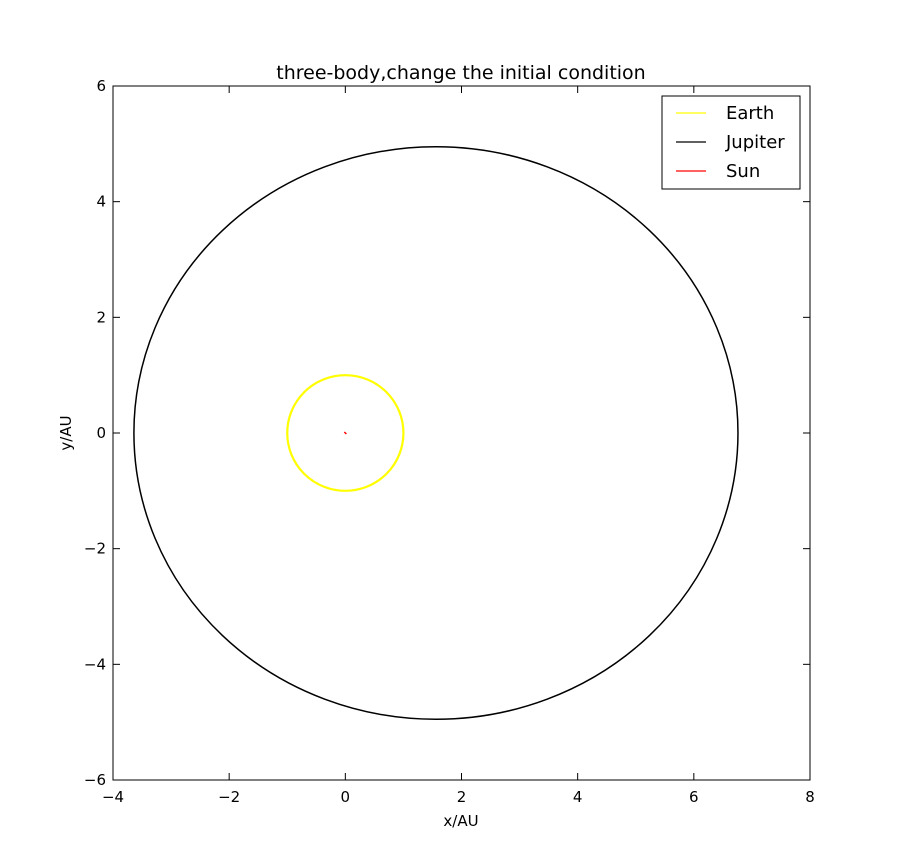  Describe the element at coordinates (578, 797) in the screenshot. I see `x-tick-label: 4` at that location.